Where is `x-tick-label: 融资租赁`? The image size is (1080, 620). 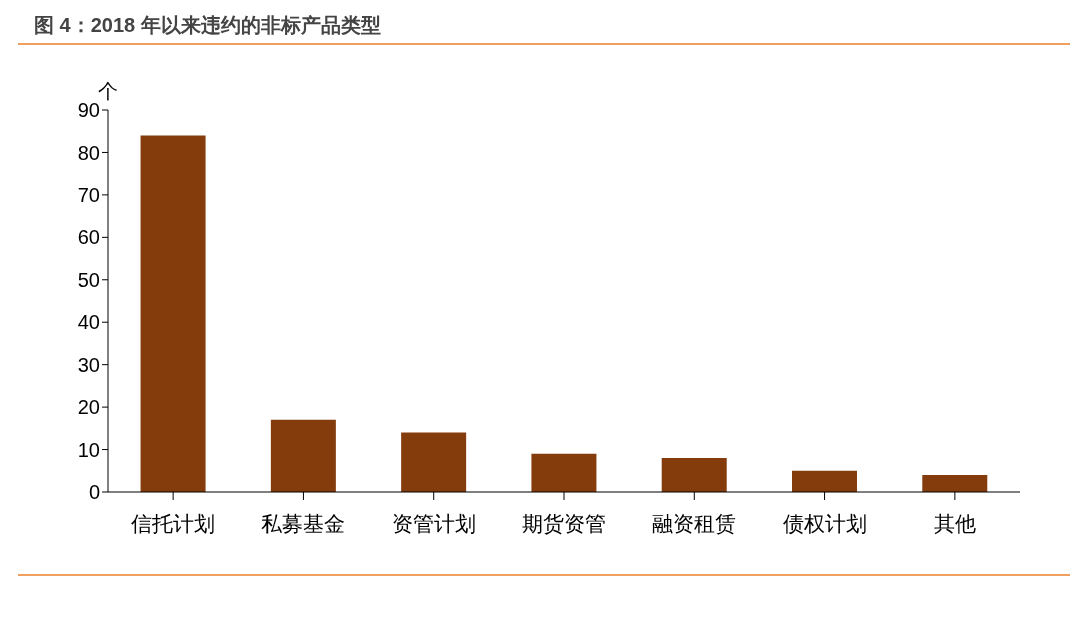
x-tick-label: 融资租赁 is located at coordinates (694, 523).